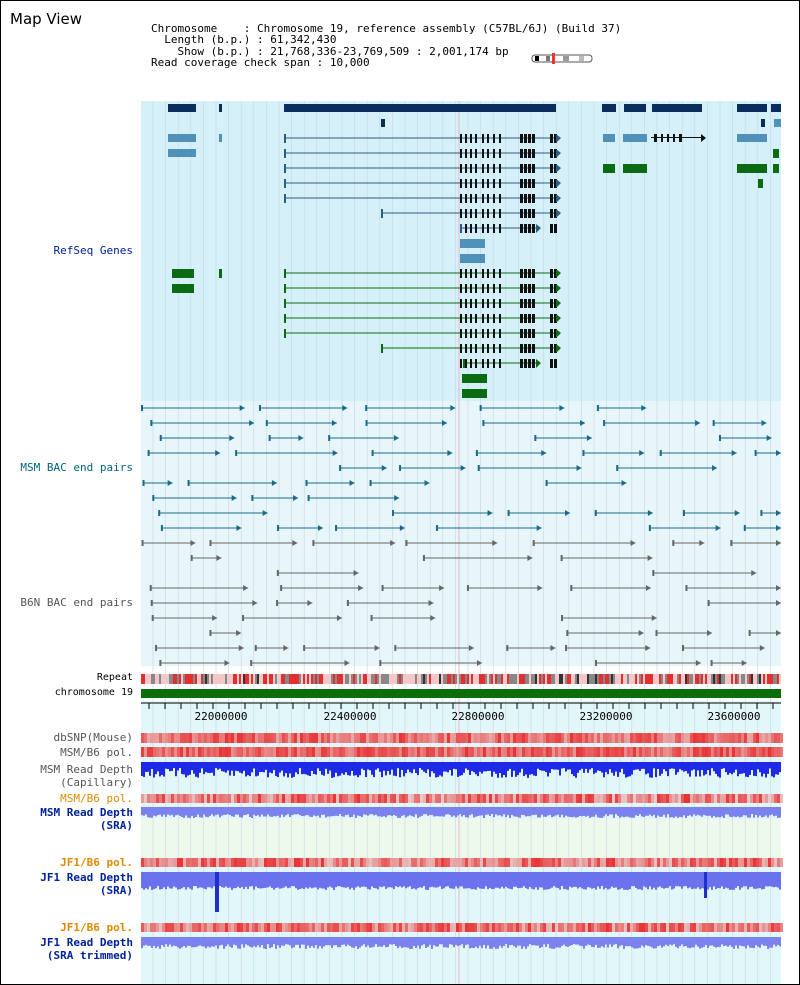 The height and width of the screenshot is (985, 800). I want to click on track-label-jf1-depth-sra: JF1 Read Depth (SRA), so click(86, 884).